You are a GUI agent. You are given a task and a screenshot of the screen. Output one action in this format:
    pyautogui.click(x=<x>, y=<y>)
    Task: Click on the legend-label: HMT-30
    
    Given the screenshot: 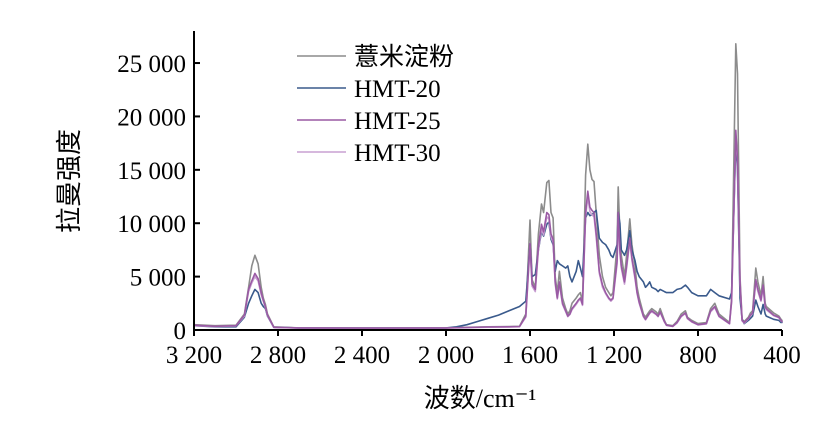 What is the action you would take?
    pyautogui.click(x=397, y=153)
    